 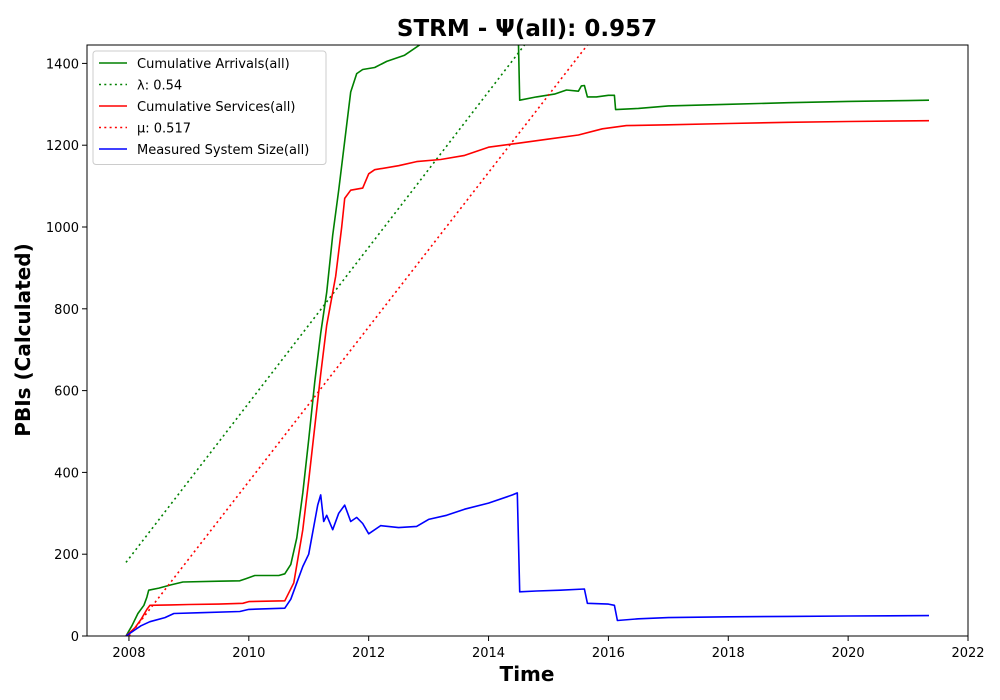 I want to click on legend-entry-label: Cumulative Services(all), so click(x=216, y=107).